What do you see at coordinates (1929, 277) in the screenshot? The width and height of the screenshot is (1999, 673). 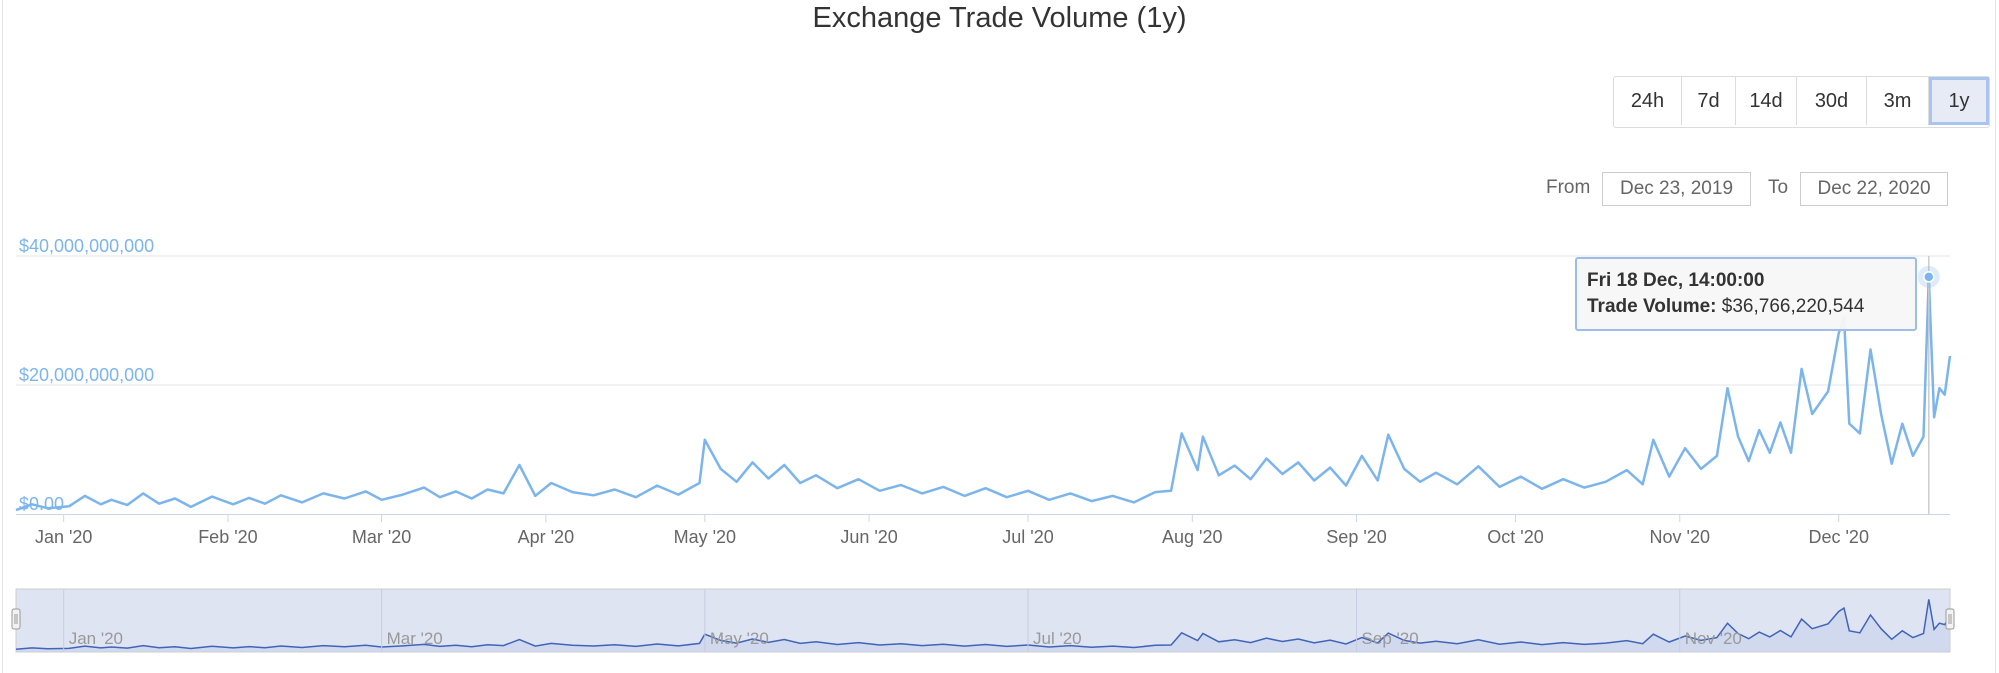 I see `hover-point` at bounding box center [1929, 277].